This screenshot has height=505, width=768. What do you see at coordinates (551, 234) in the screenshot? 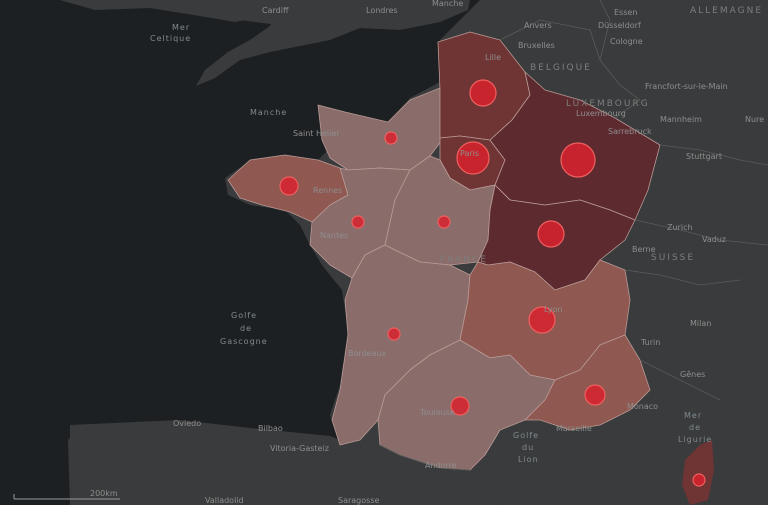
I see `bubble-bourgogne` at bounding box center [551, 234].